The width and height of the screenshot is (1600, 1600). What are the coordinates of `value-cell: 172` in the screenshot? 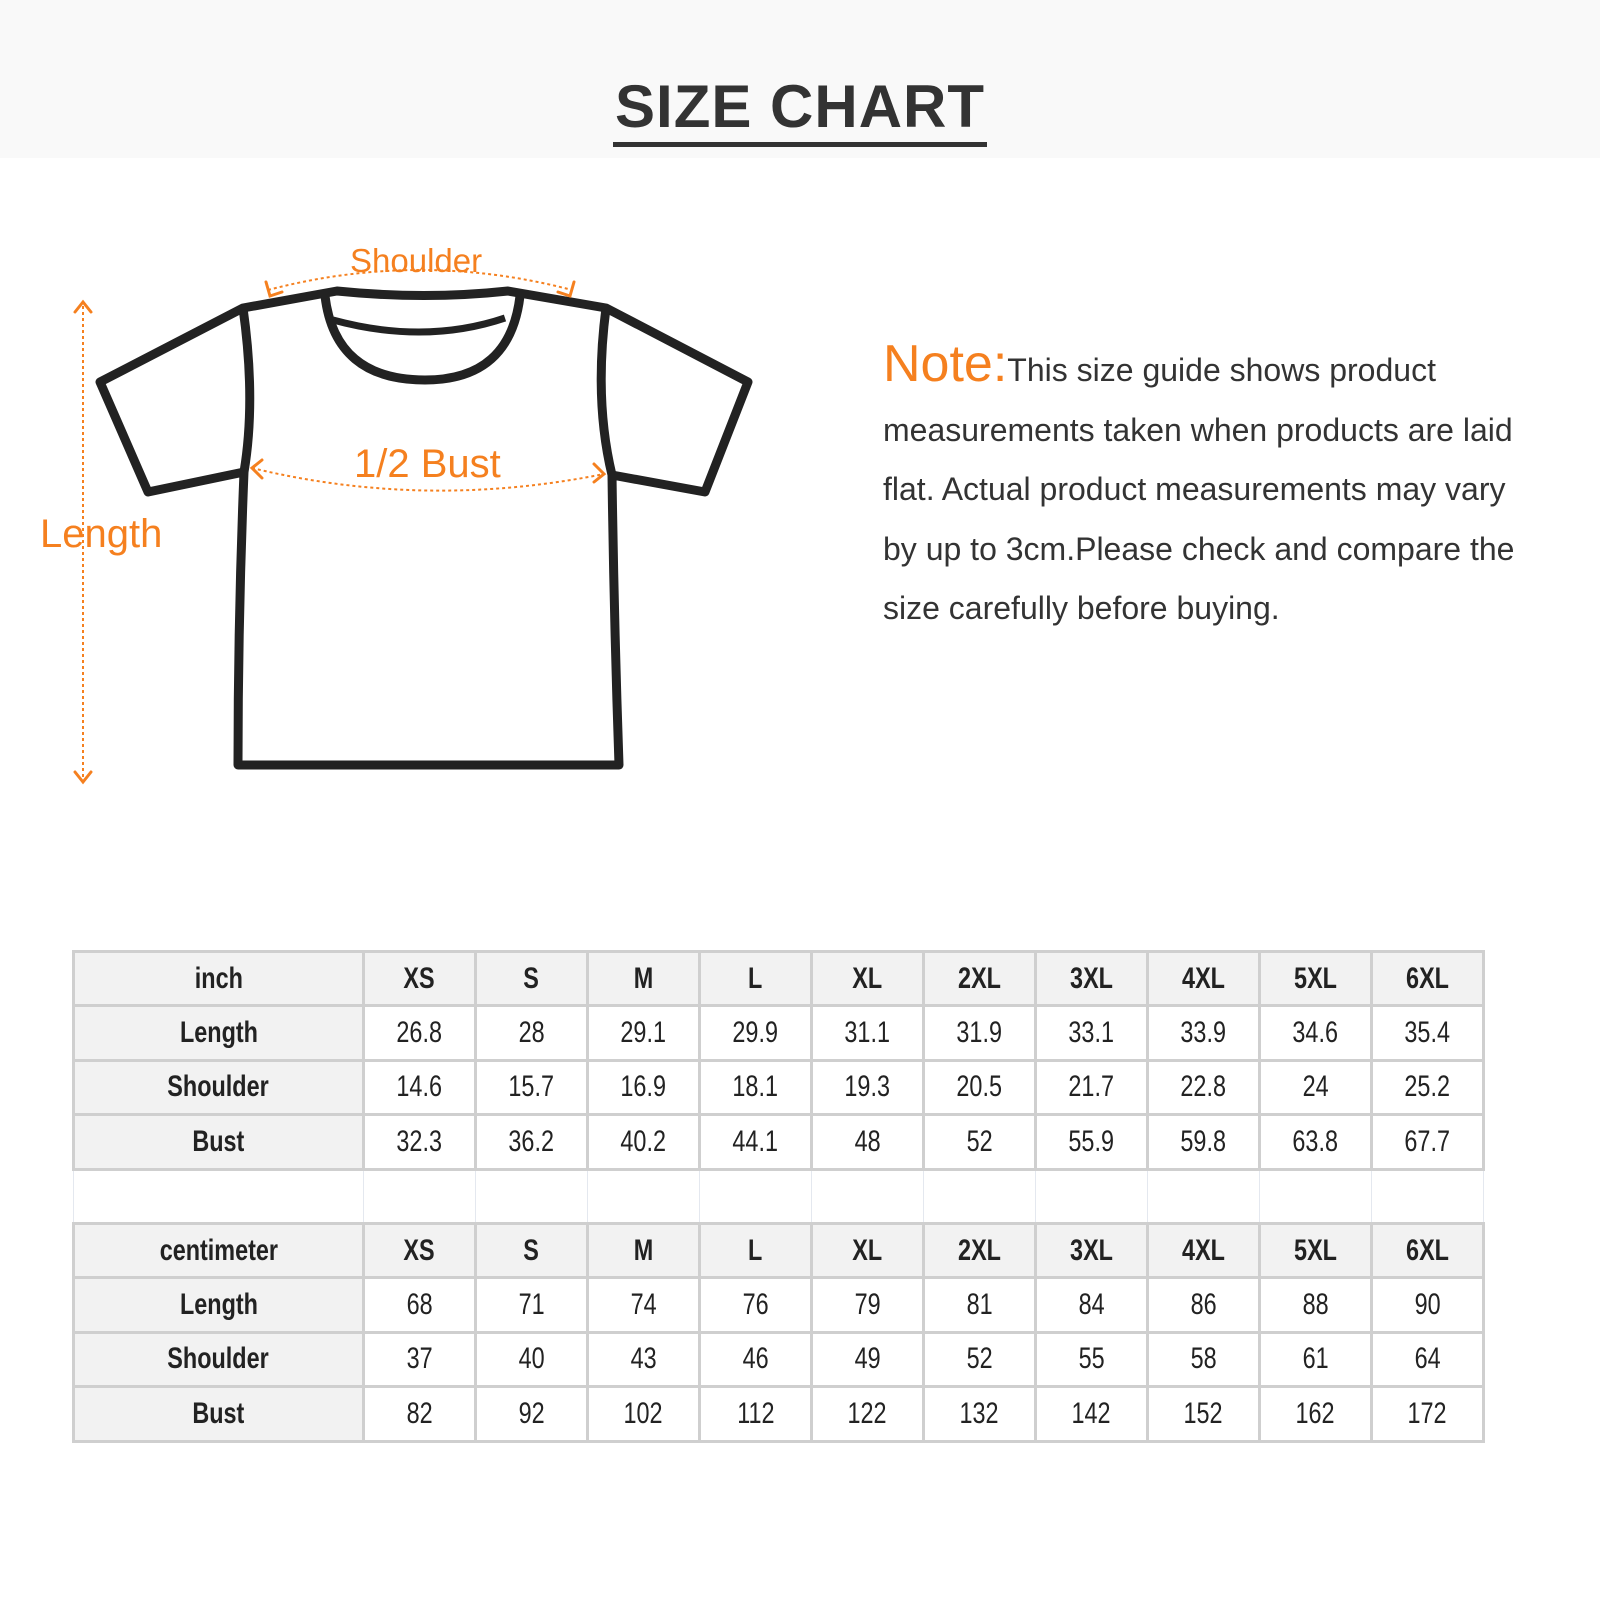 It's located at (1427, 1414).